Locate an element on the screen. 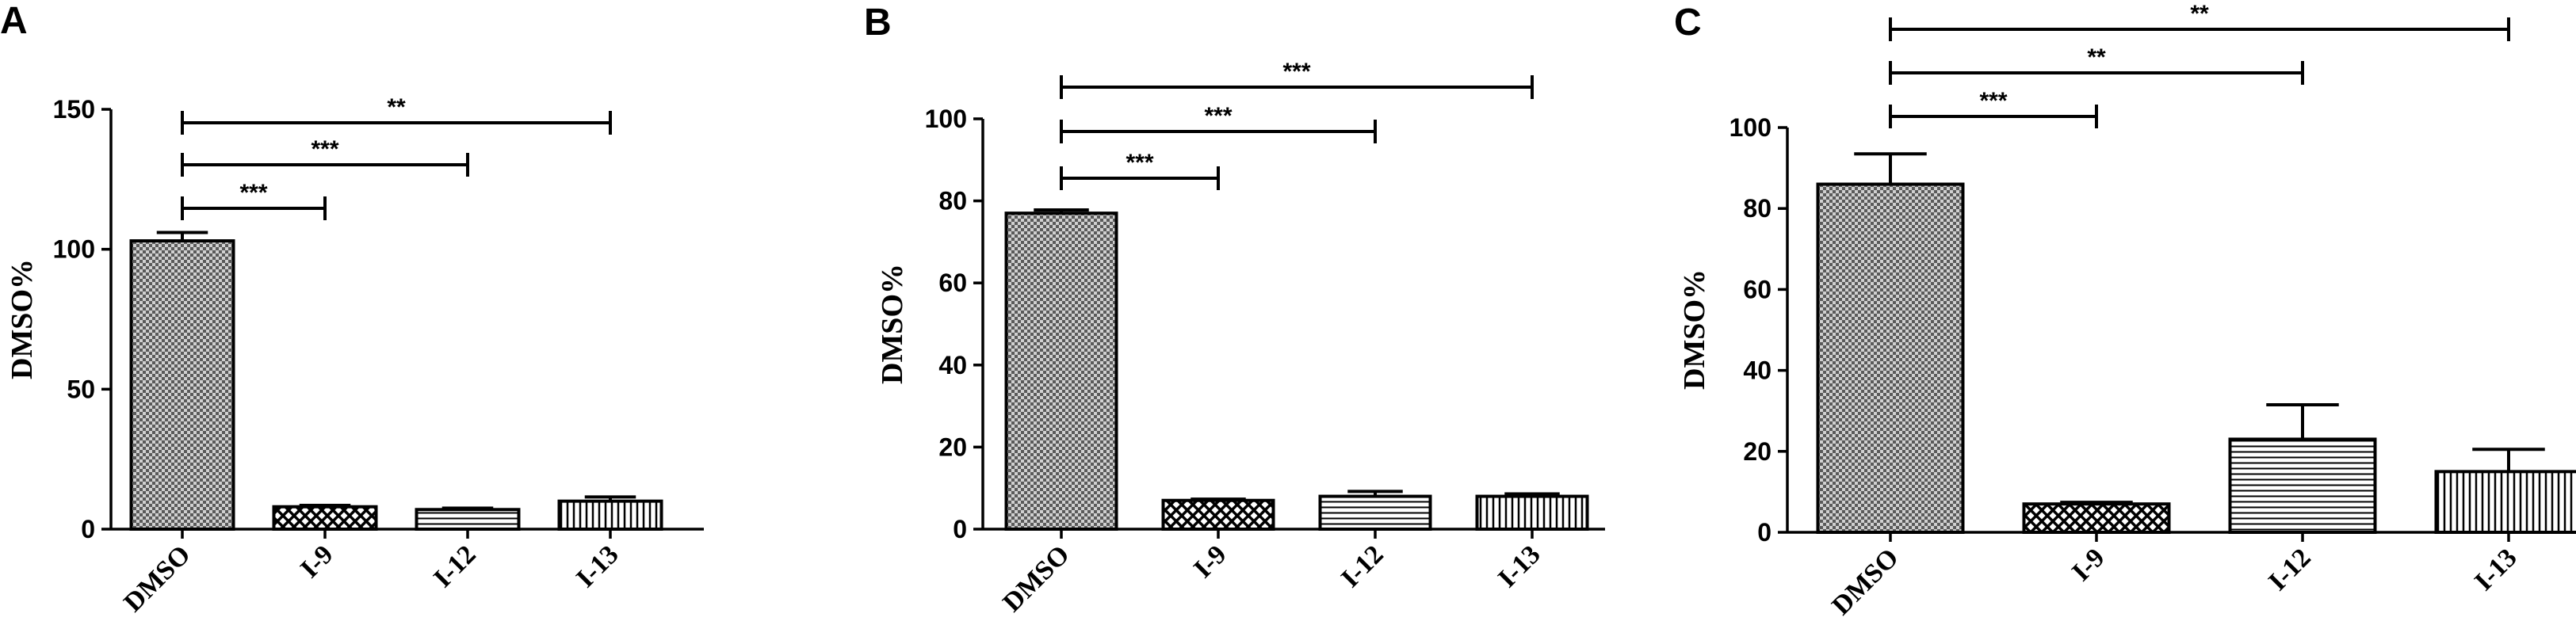 This screenshot has width=2576, height=644. panel-letter: B is located at coordinates (878, 23).